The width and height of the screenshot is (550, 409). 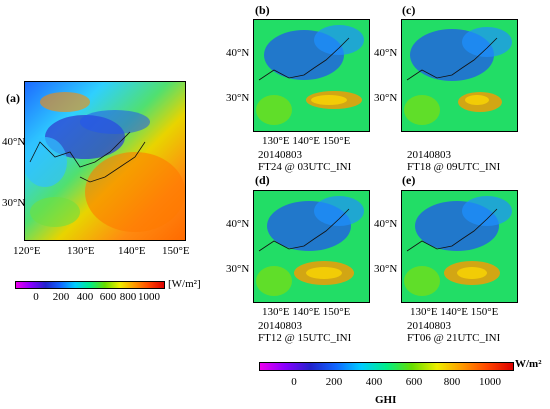 What do you see at coordinates (429, 155) in the screenshot?
I see `panel-c-date: 20140803` at bounding box center [429, 155].